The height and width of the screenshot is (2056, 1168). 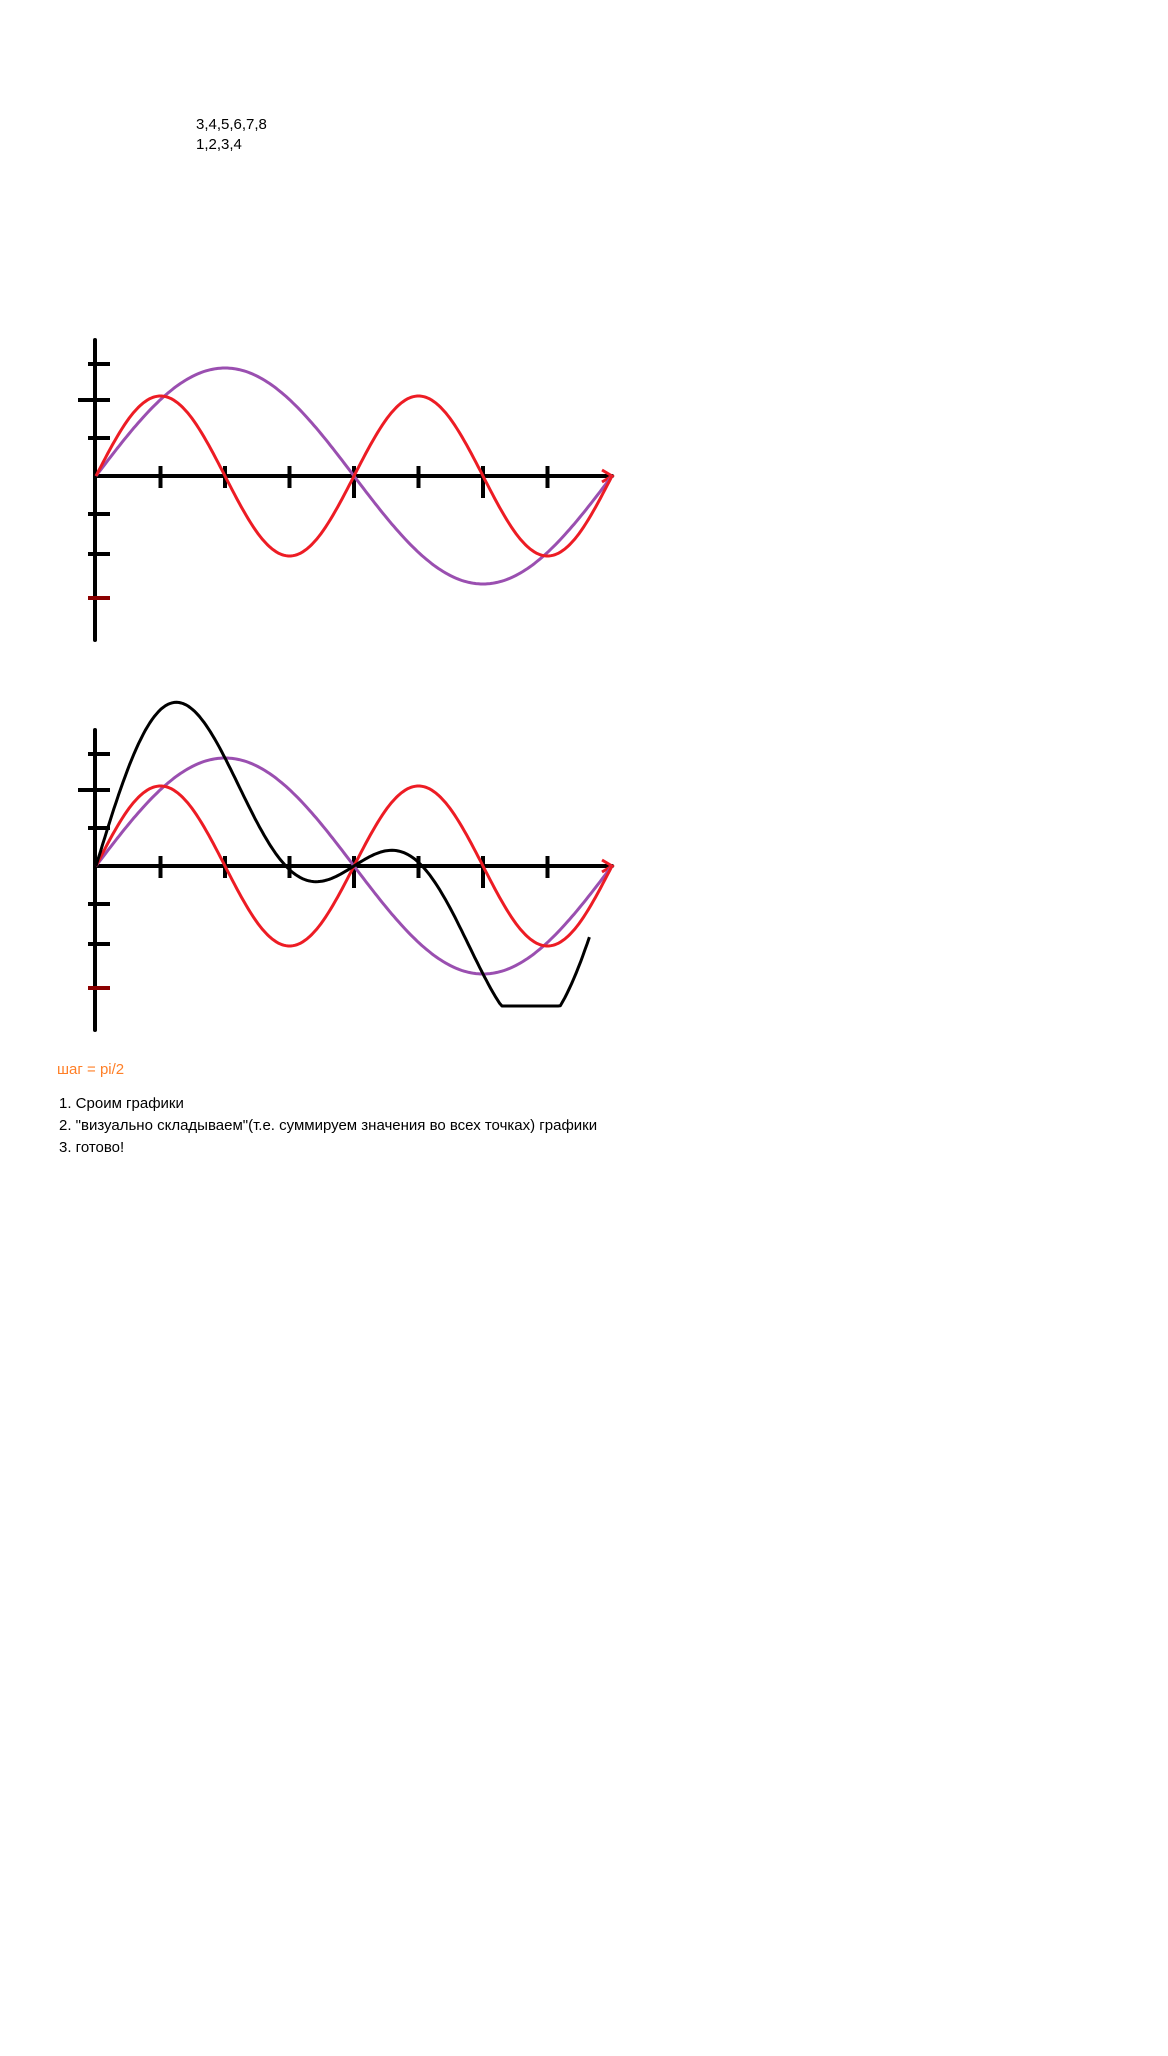 What do you see at coordinates (231, 124) in the screenshot?
I see `numbers-line-1: 3,4,5,6,7,8` at bounding box center [231, 124].